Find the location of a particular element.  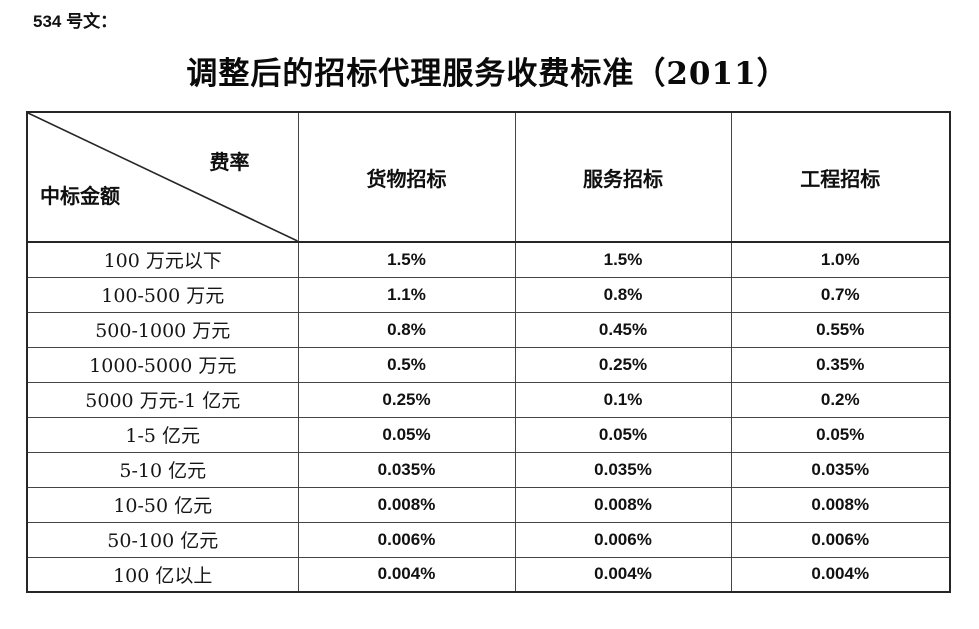

row-label: 5000 万元-1 亿元 is located at coordinates (162, 399).